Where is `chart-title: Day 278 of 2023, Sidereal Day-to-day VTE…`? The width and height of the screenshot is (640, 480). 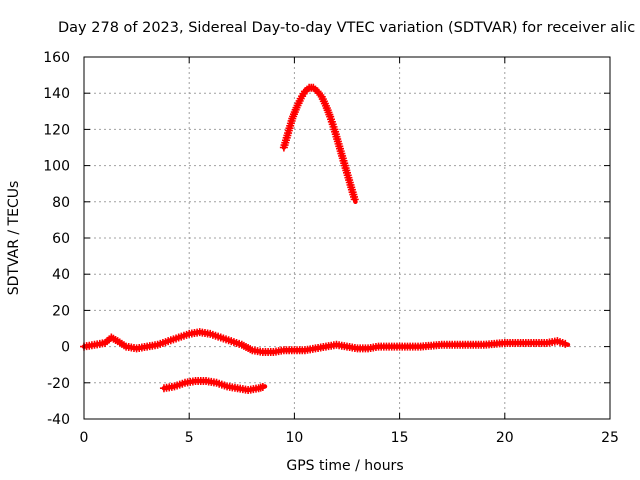
chart-title: Day 278 of 2023, Sidereal Day-to-day VTE… is located at coordinates (346, 28).